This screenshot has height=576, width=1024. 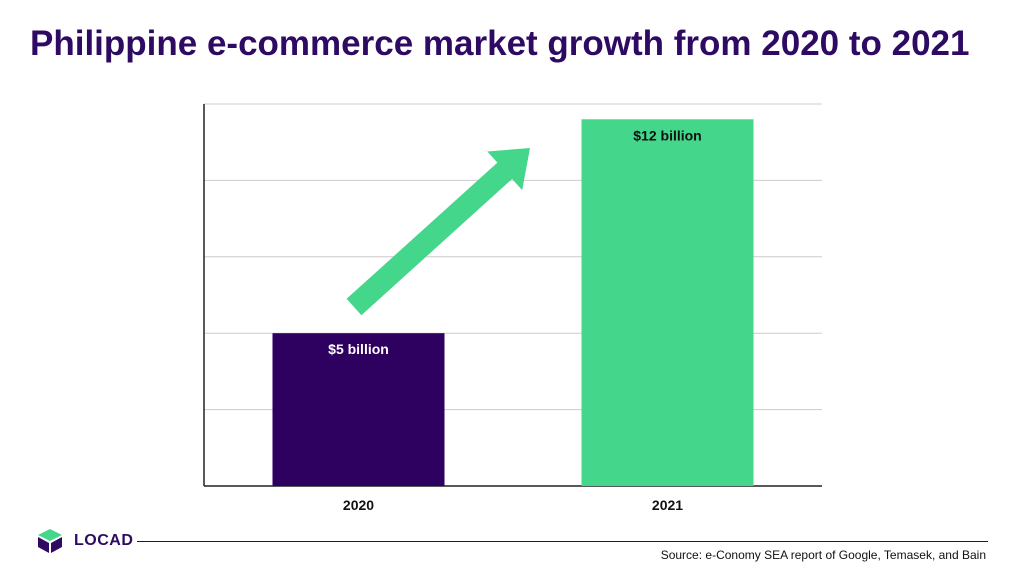 I want to click on locad-cube-icon, so click(x=50, y=541).